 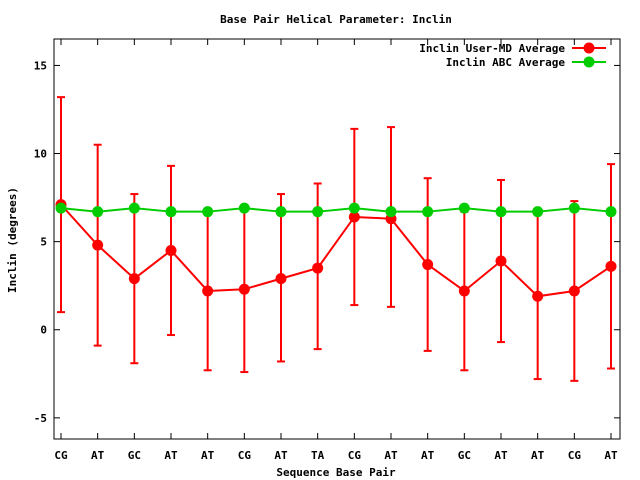 I want to click on series-abc, so click(x=336, y=210).